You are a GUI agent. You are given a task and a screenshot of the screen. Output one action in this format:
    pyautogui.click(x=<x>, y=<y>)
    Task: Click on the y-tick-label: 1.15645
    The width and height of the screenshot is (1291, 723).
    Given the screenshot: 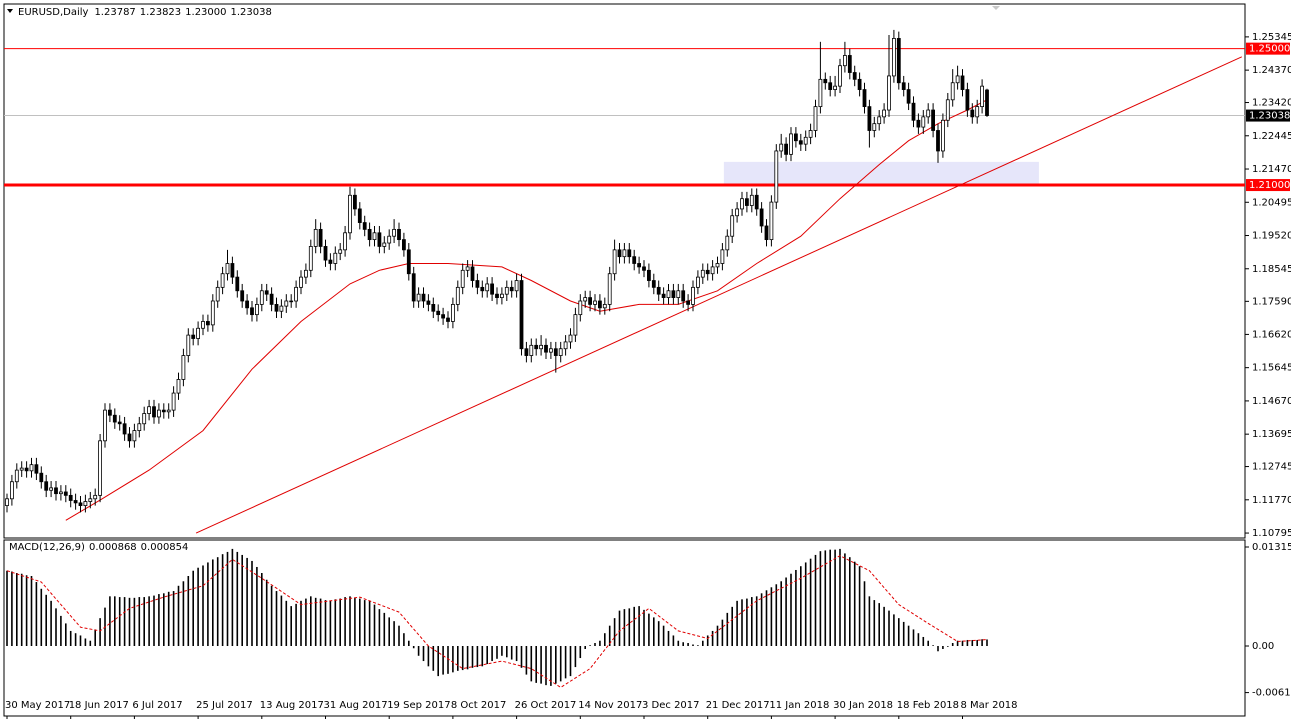 What is the action you would take?
    pyautogui.click(x=1271, y=368)
    